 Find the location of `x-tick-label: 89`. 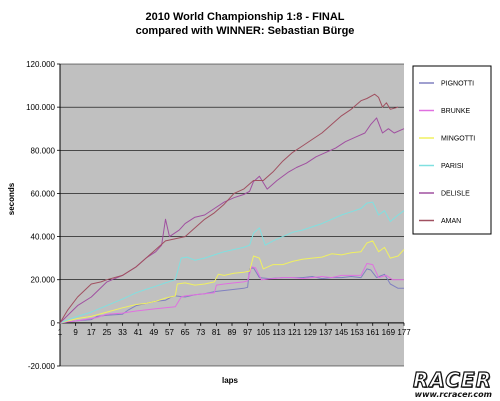

x-tick-label: 89 is located at coordinates (232, 332).